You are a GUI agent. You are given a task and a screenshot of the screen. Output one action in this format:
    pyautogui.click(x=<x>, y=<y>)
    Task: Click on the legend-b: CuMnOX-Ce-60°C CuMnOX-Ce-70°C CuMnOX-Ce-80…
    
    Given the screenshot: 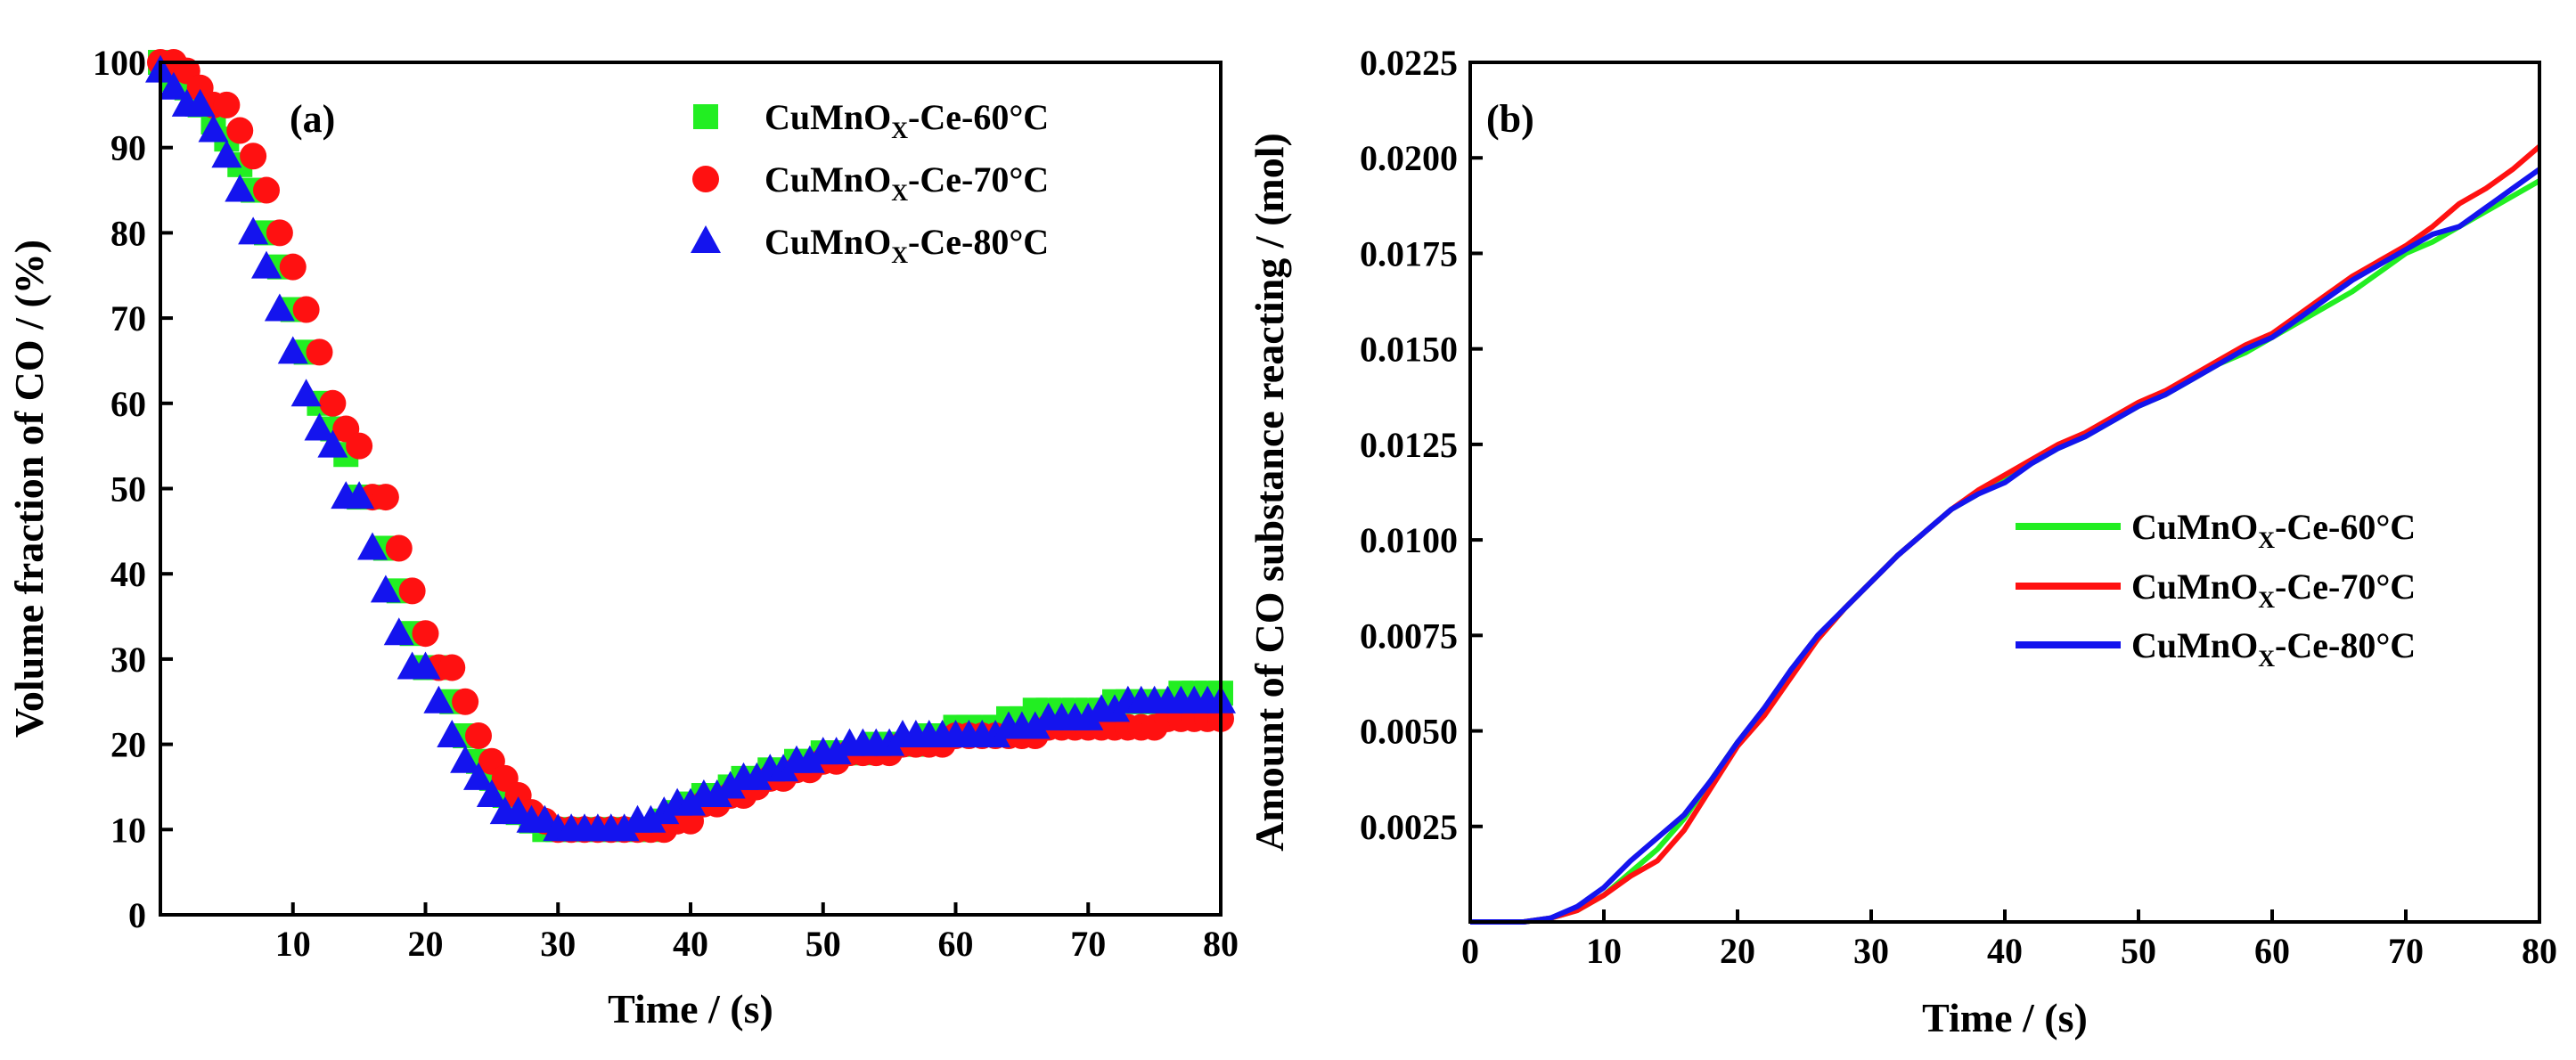 What is the action you would take?
    pyautogui.click(x=2216, y=590)
    